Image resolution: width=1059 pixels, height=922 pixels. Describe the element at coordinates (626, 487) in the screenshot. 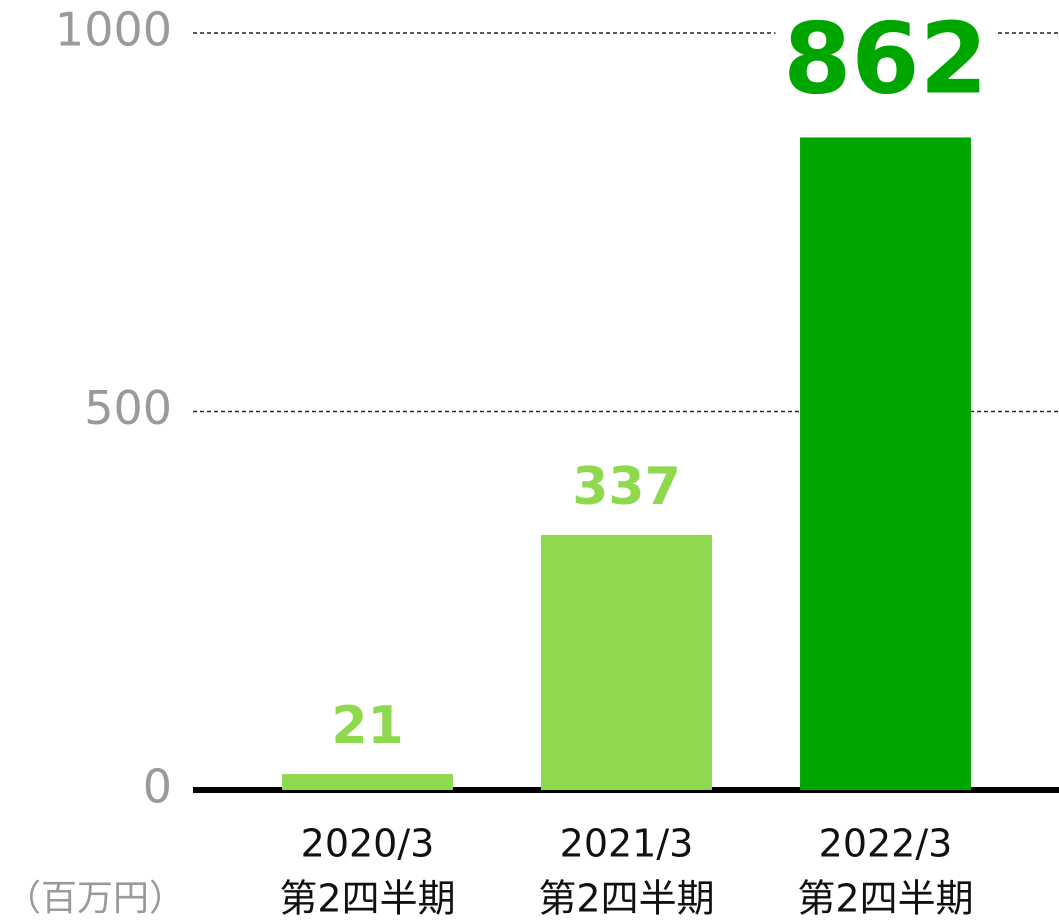

I see `value-label: 337` at that location.